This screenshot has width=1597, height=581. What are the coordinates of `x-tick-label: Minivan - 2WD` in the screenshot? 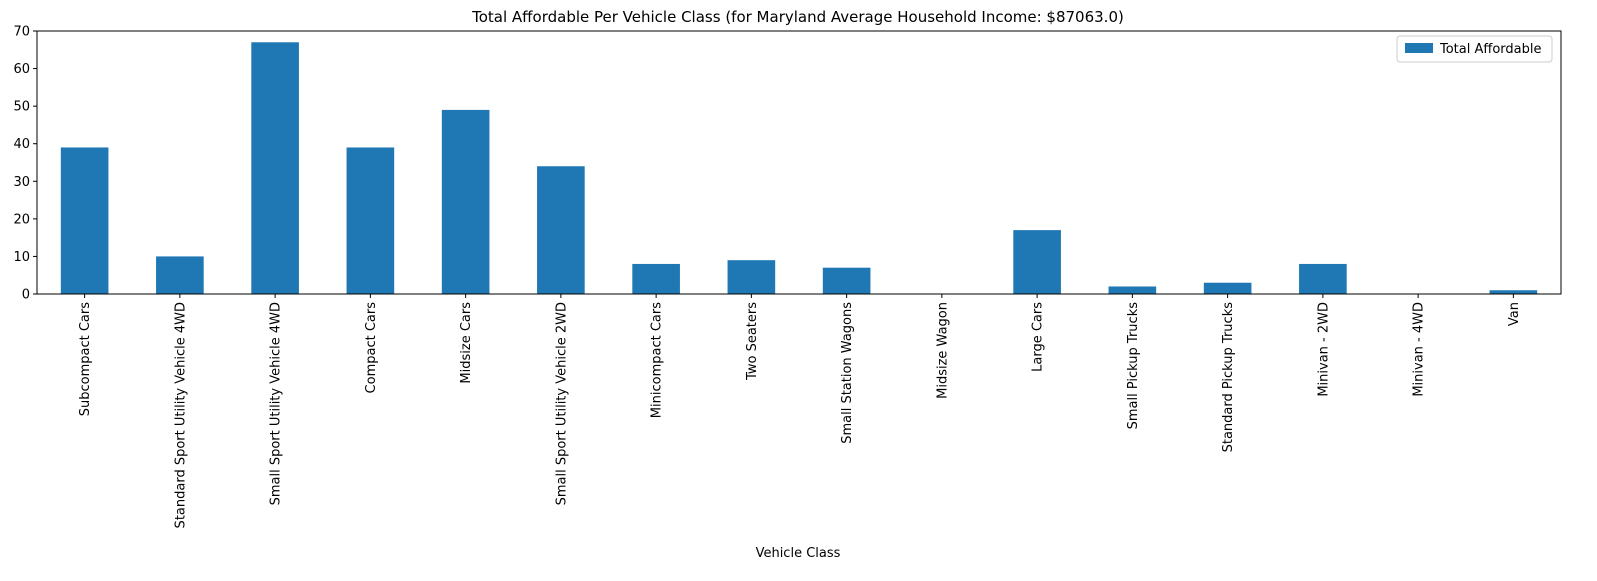 It's located at (1323, 349).